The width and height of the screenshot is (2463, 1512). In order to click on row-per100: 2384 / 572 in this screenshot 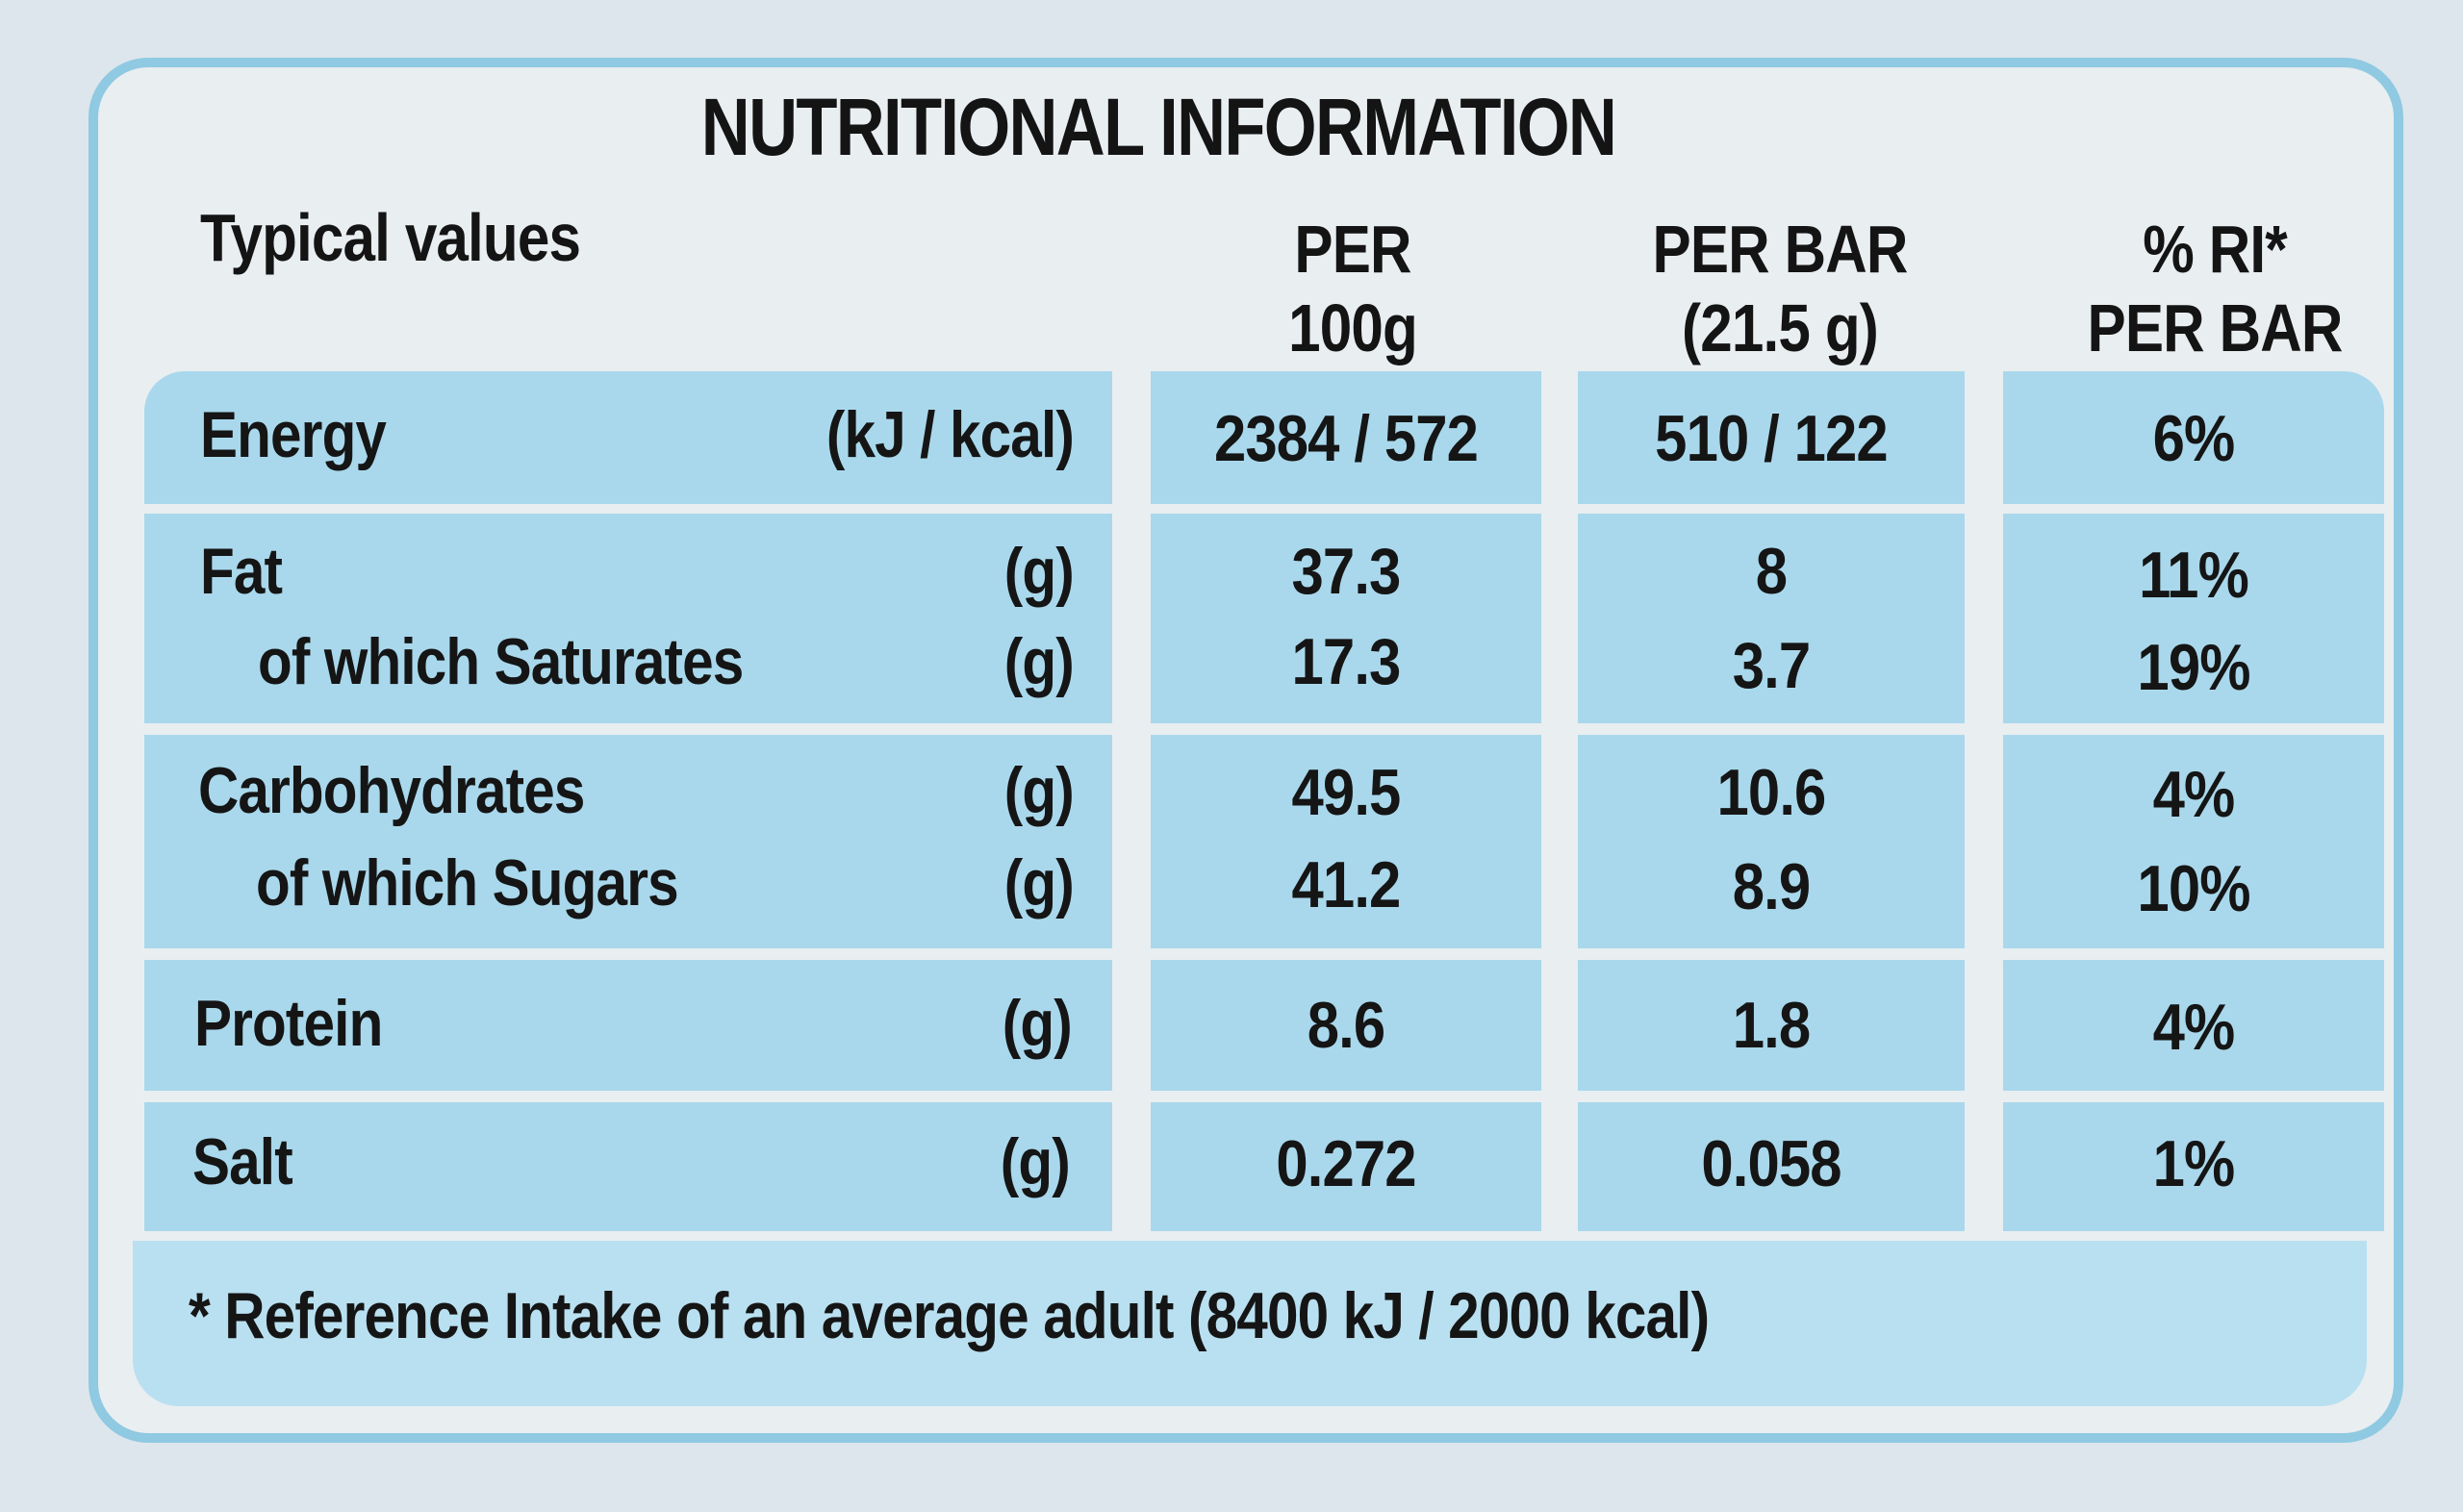, I will do `click(1346, 439)`.